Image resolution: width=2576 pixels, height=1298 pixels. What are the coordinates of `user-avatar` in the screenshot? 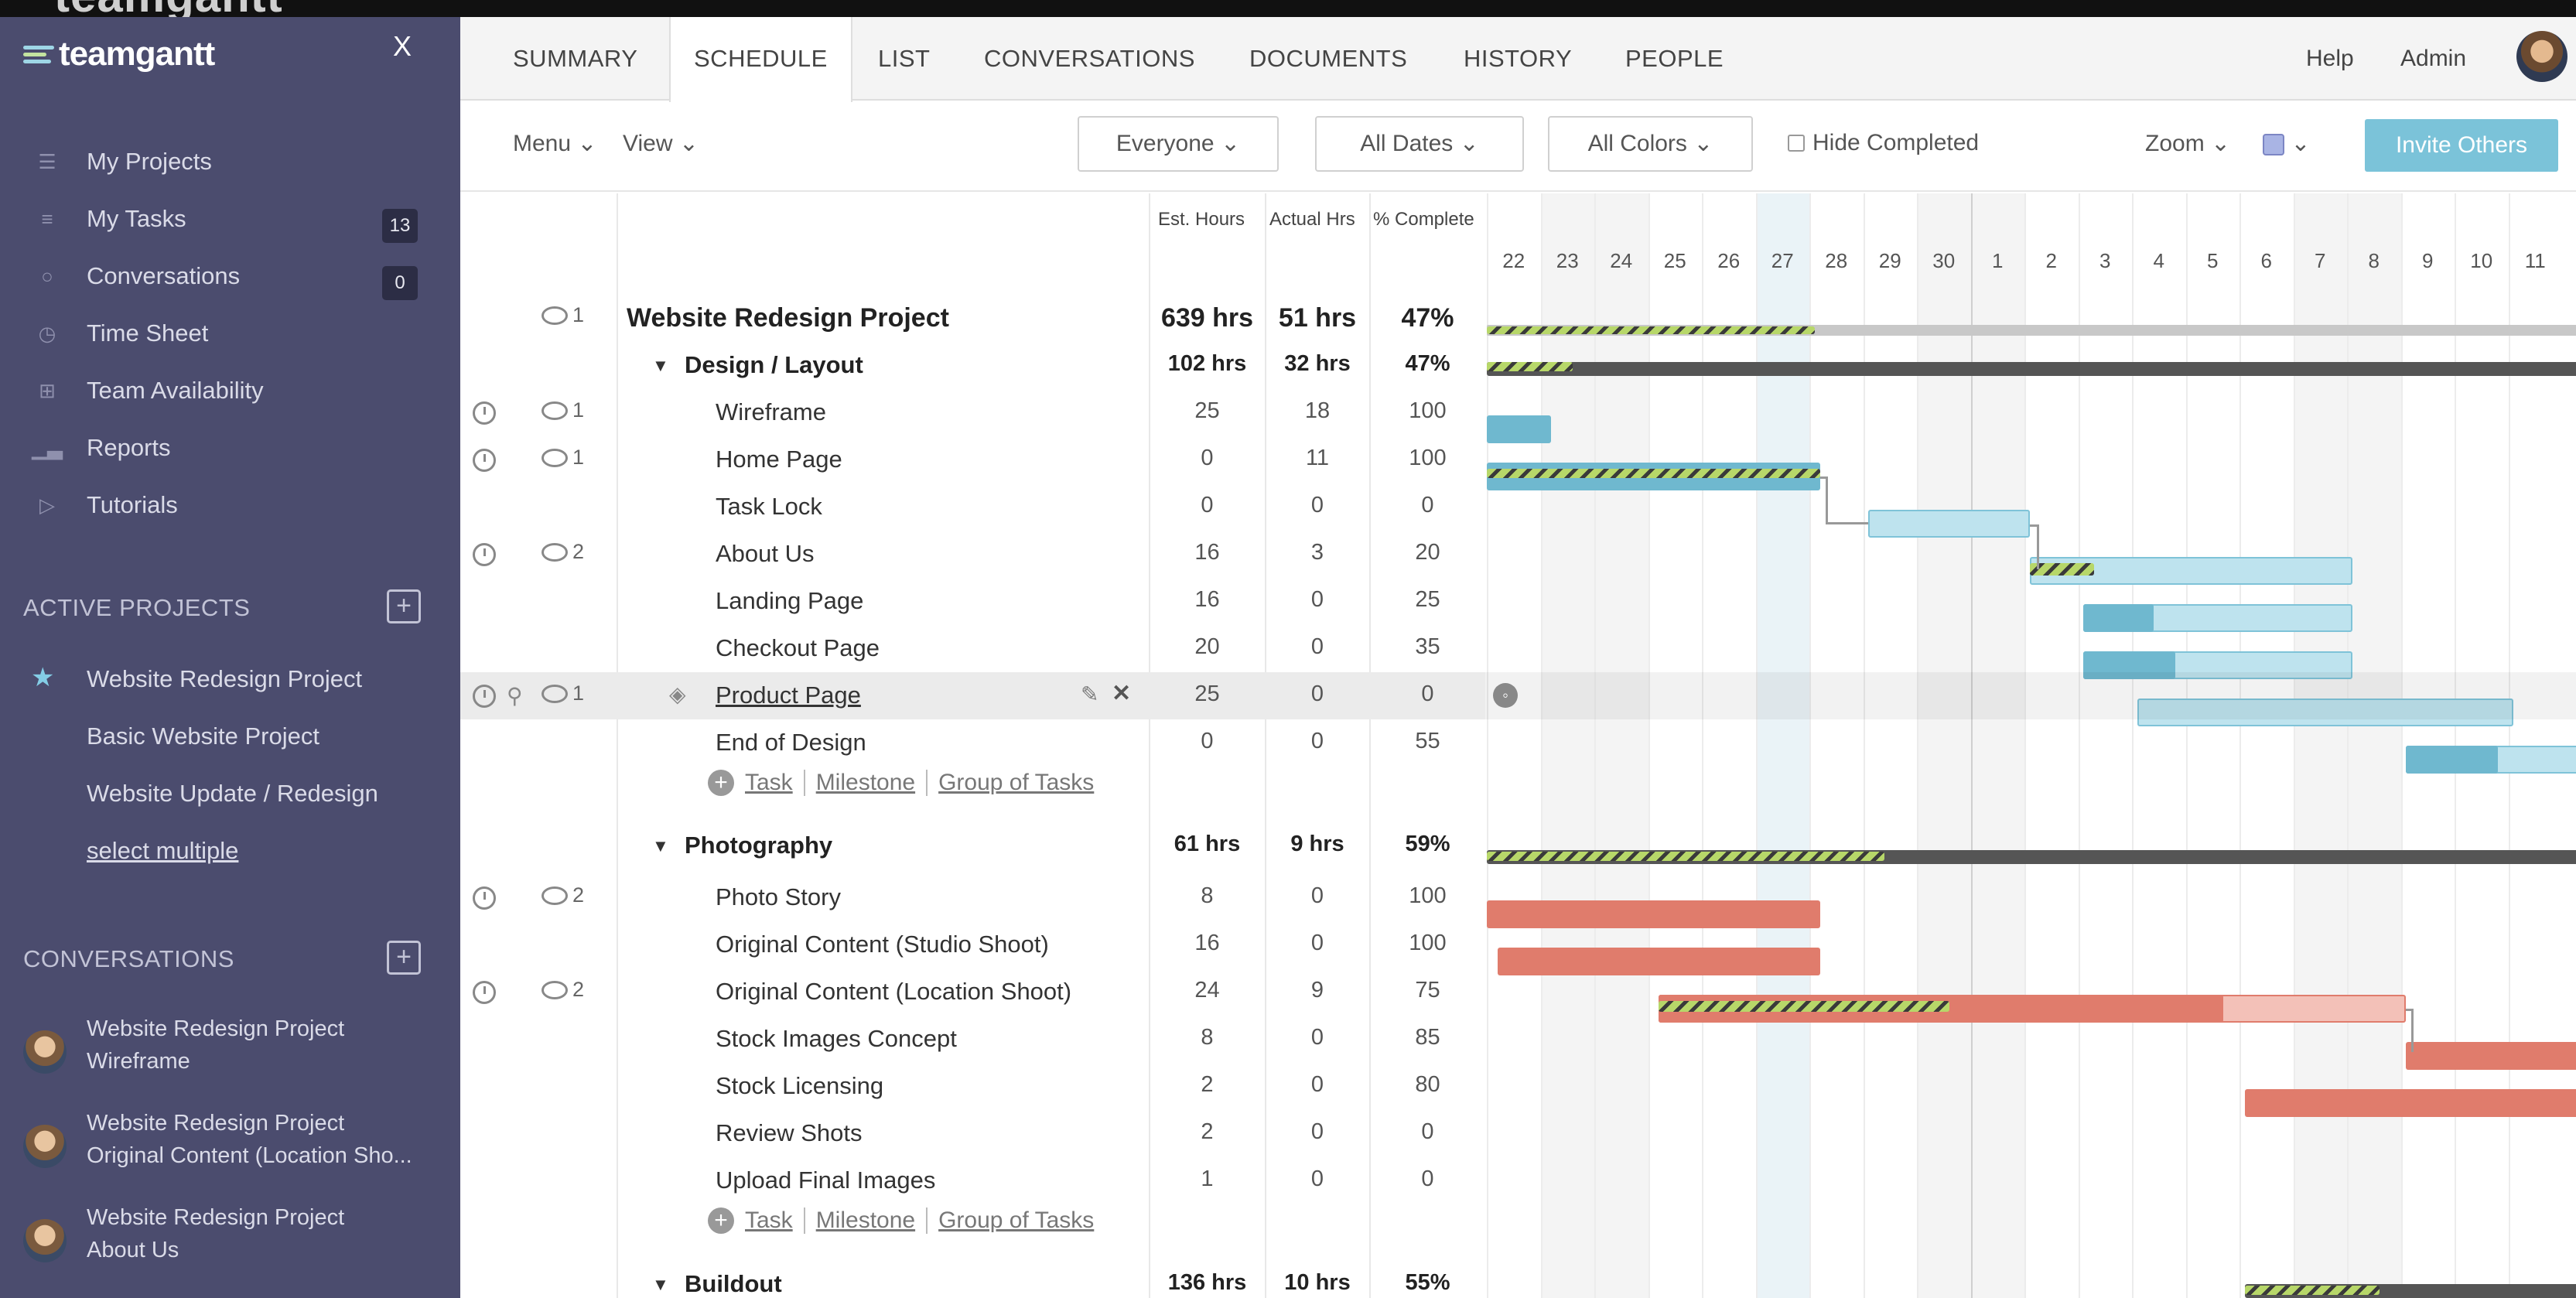 It's located at (2541, 56).